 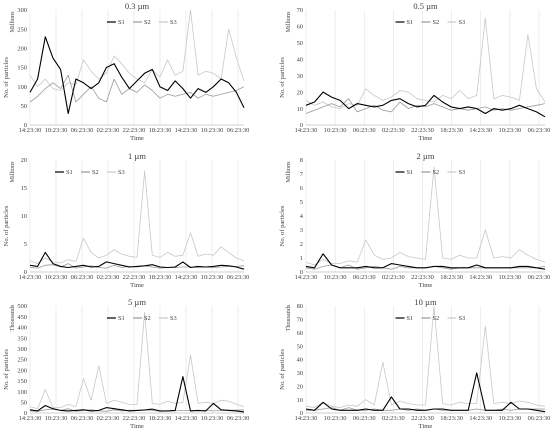 What do you see at coordinates (22, 68) in the screenshot?
I see `y-tick-label: 150` at bounding box center [22, 68].